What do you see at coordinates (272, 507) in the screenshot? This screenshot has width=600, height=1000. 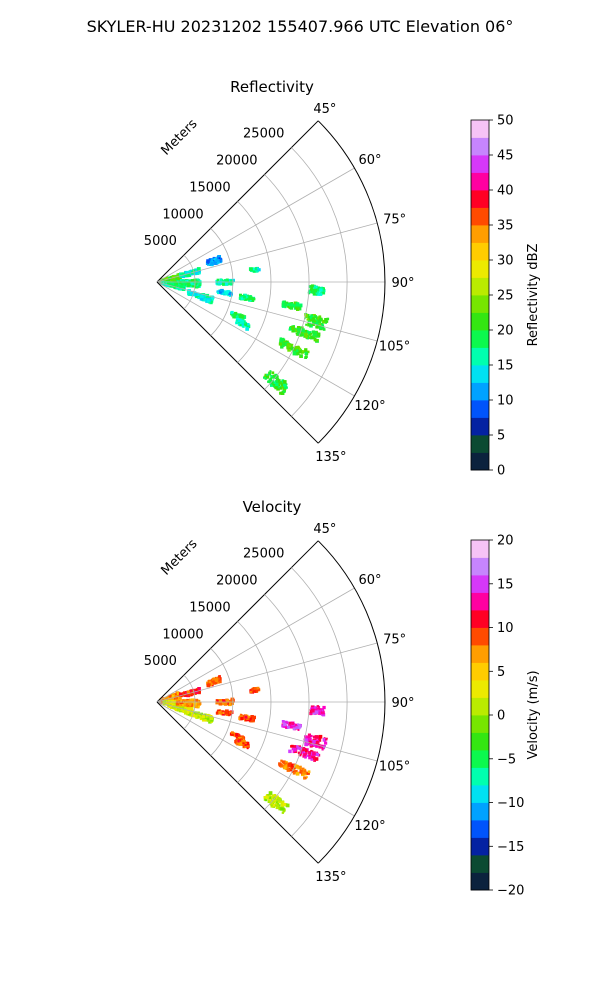 I see `panel-title: Velocity` at bounding box center [272, 507].